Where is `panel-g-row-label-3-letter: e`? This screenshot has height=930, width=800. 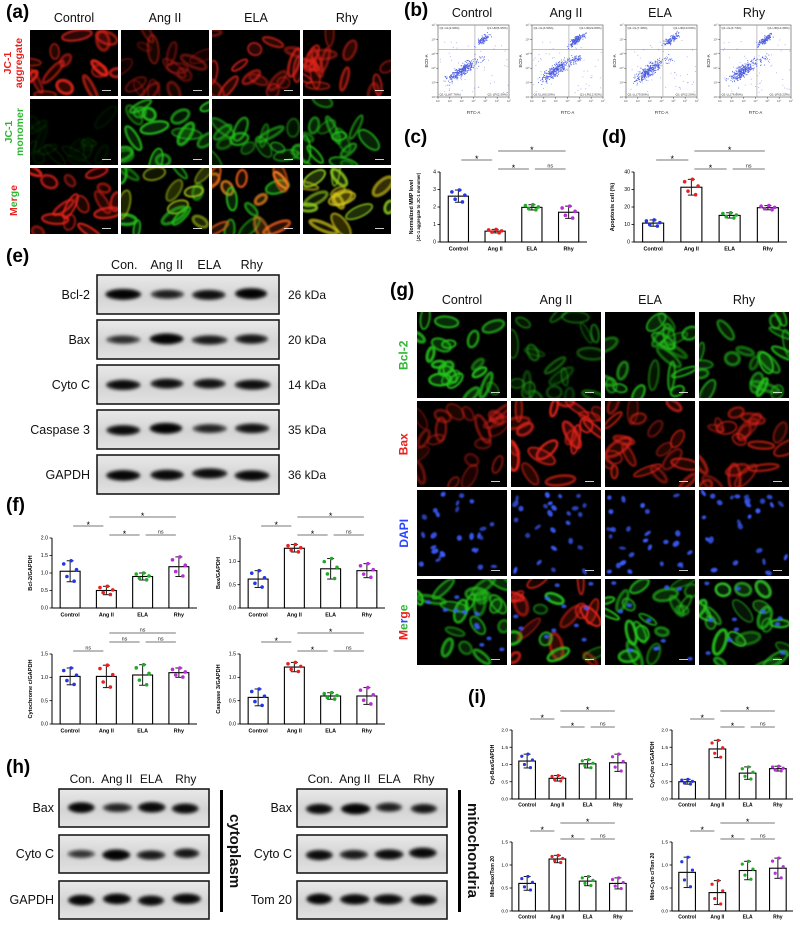 panel-g-row-label-3-letter: e is located at coordinates (403, 626).